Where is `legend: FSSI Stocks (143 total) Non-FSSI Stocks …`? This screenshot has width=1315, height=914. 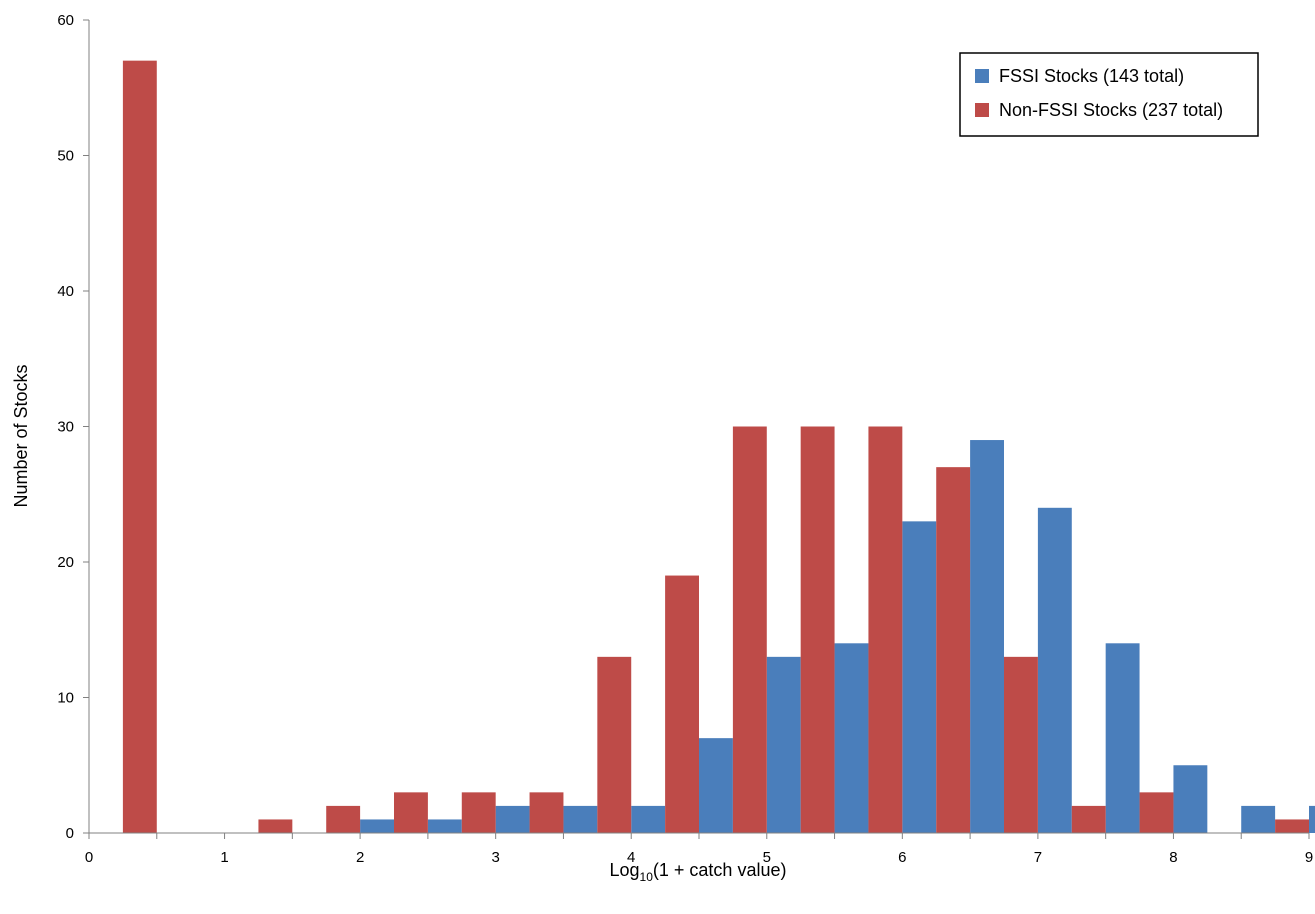
legend: FSSI Stocks (143 total) Non-FSSI Stocks … is located at coordinates (1109, 94).